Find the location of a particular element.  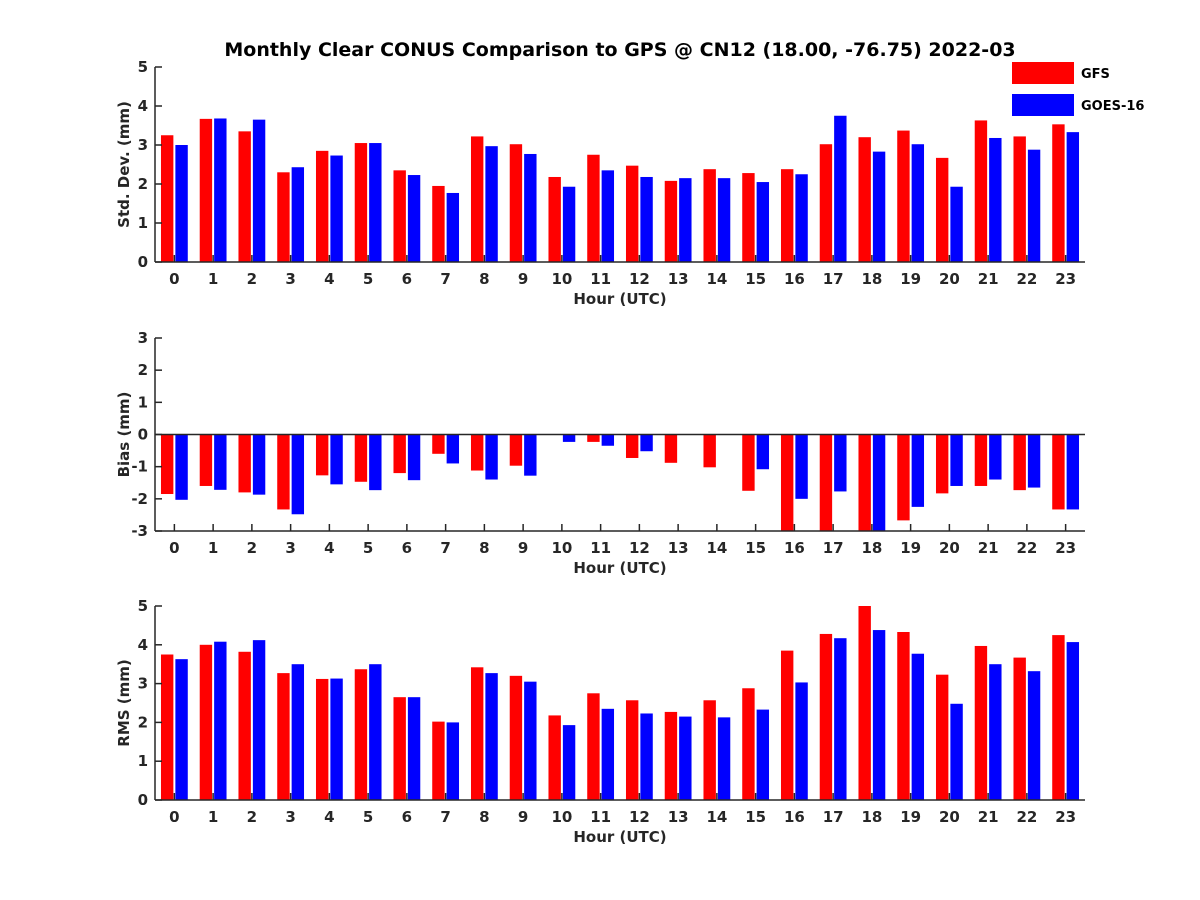

y-tick-label: 1 is located at coordinates (143, 761).